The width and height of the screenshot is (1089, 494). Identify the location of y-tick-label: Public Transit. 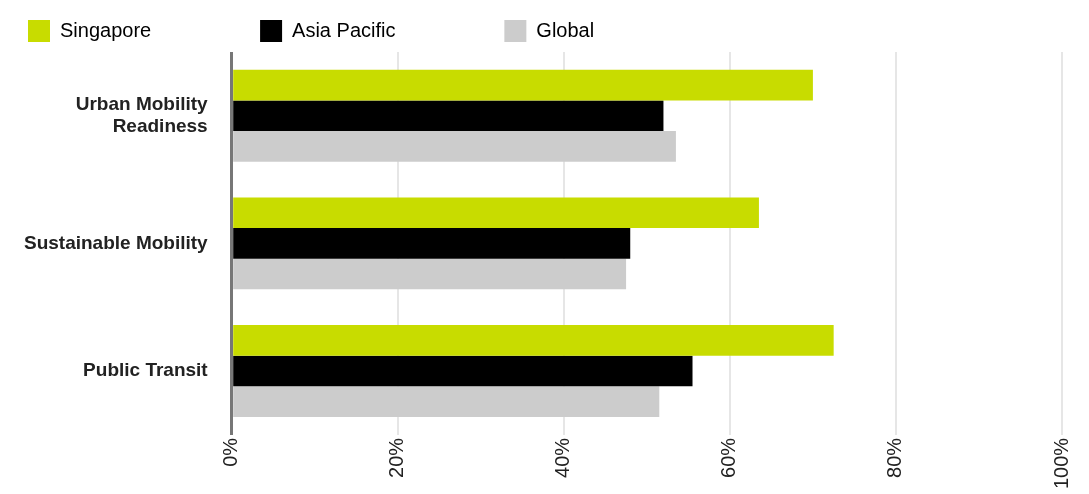
(146, 370).